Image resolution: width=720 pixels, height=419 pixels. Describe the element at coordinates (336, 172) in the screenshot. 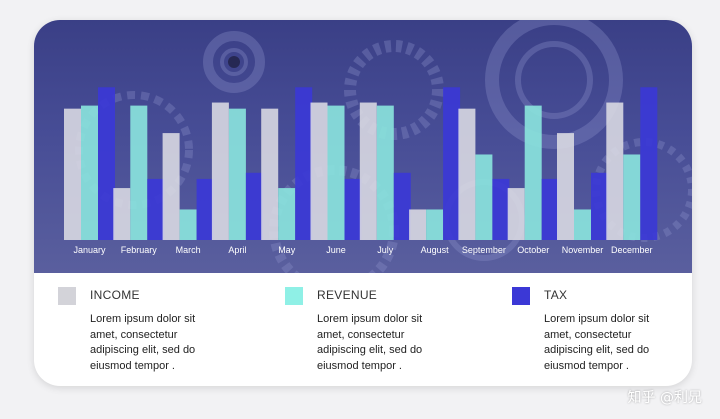

I see `bar-revenue-june` at that location.